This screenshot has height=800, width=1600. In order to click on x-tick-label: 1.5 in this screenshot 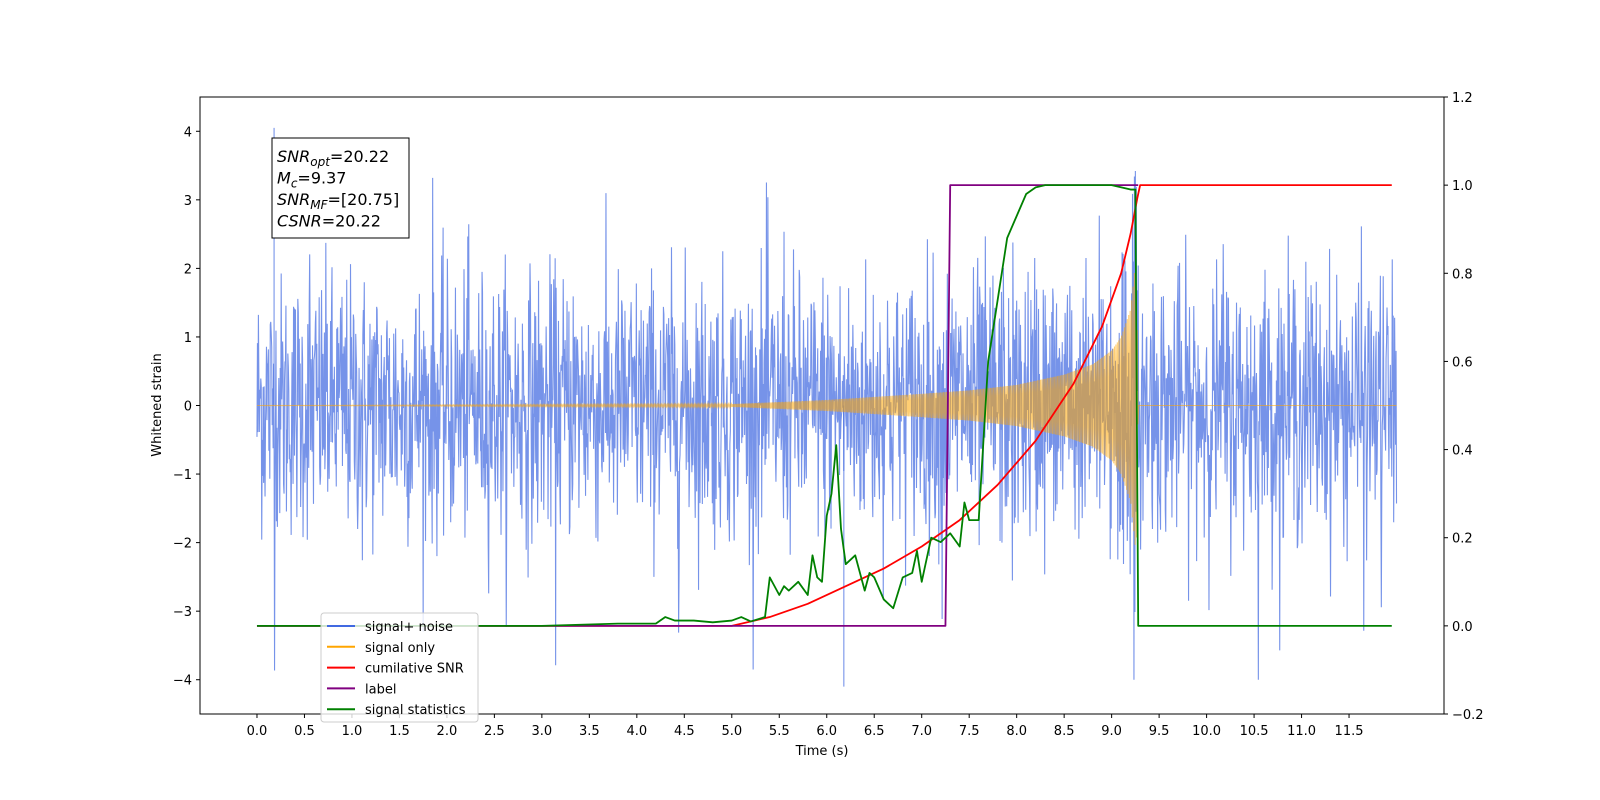, I will do `click(399, 731)`.